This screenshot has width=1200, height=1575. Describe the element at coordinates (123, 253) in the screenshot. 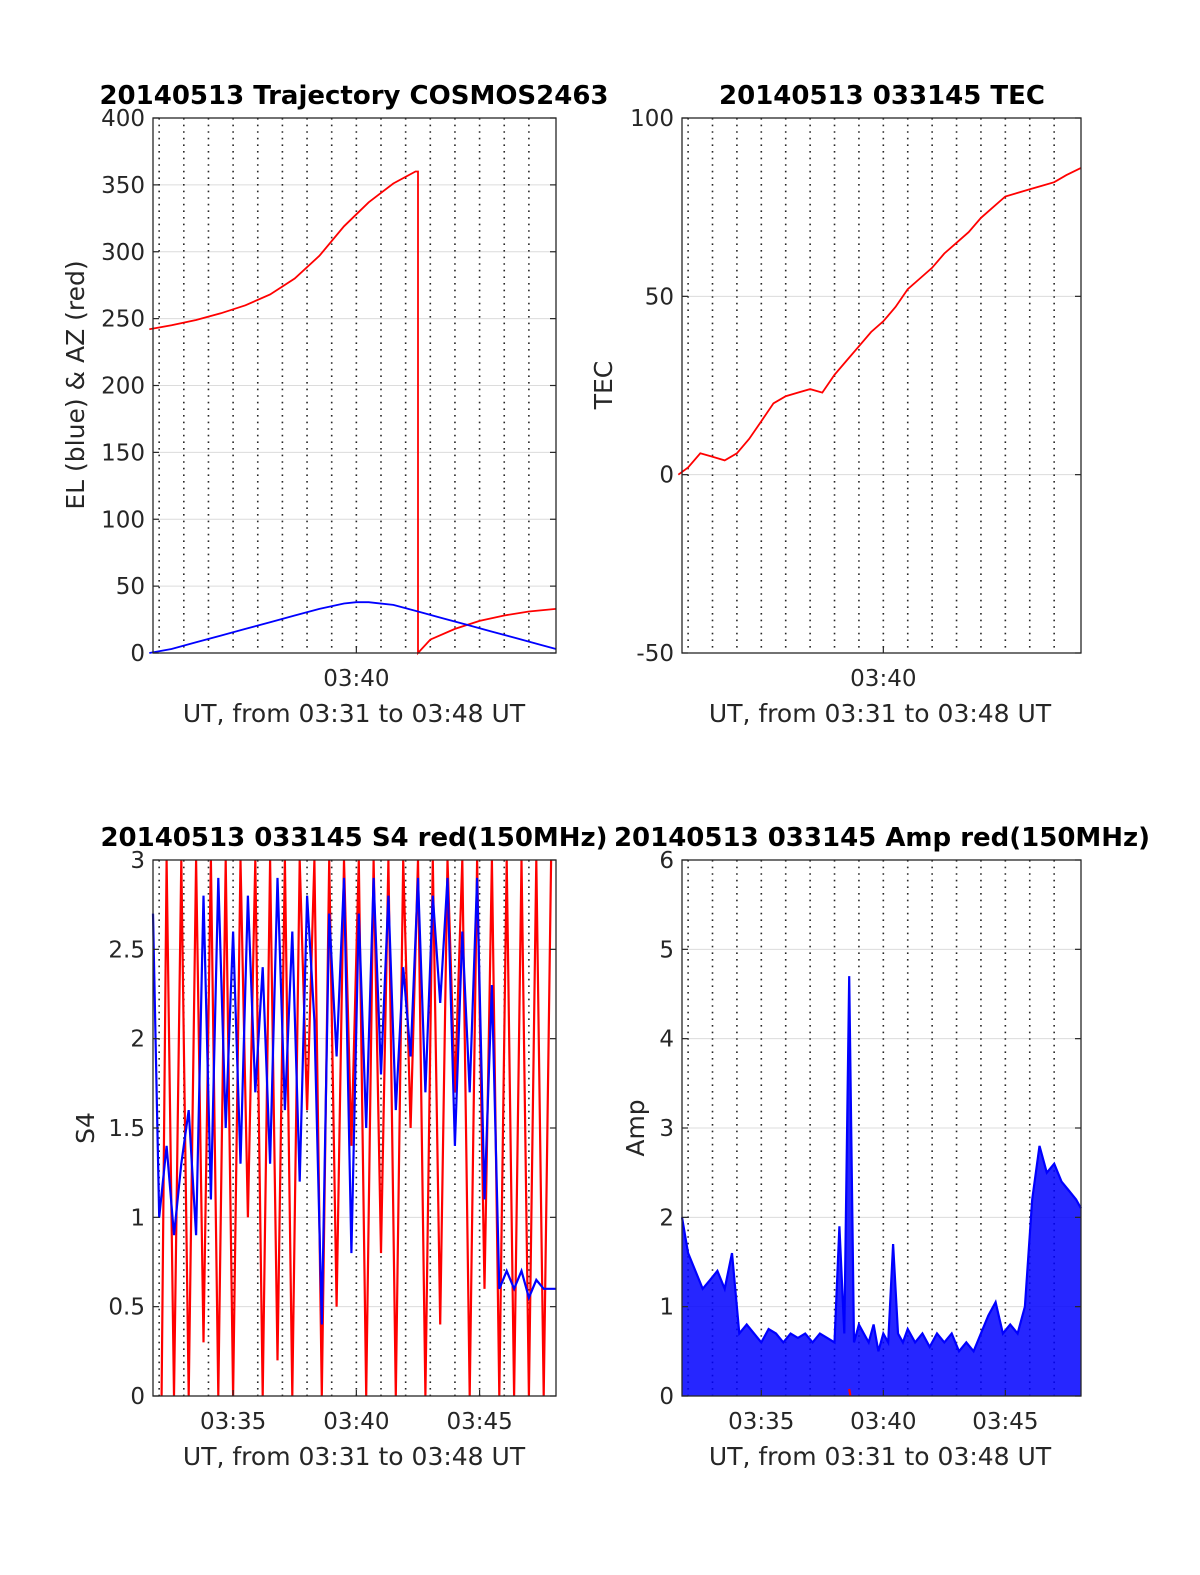

I see `y-tick-label: 300` at that location.